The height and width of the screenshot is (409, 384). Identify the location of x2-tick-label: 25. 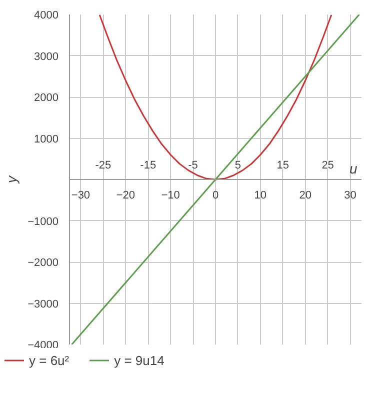
(328, 166).